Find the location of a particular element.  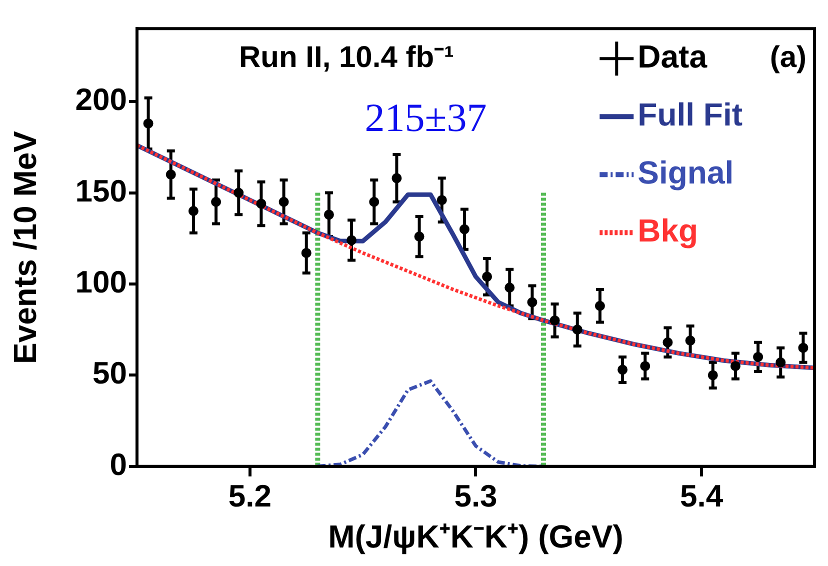

legend-label: Full Fit is located at coordinates (690, 114).